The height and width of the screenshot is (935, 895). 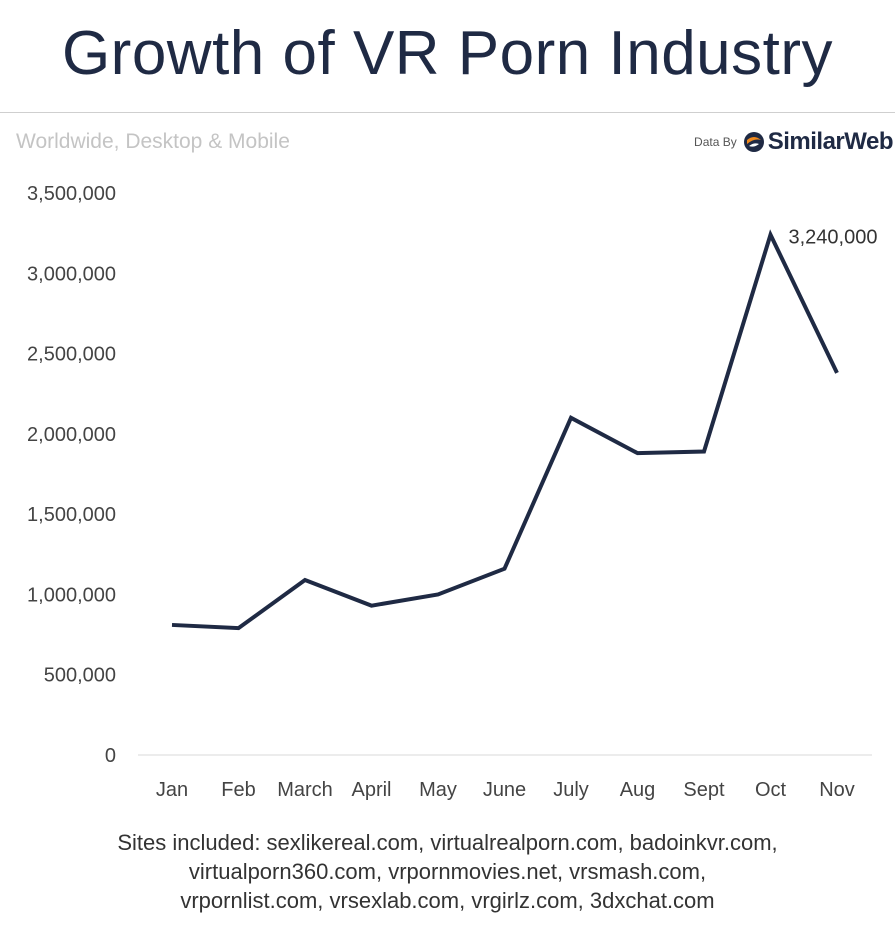 I want to click on y-tick-label: 1,000,000, so click(x=71, y=595).